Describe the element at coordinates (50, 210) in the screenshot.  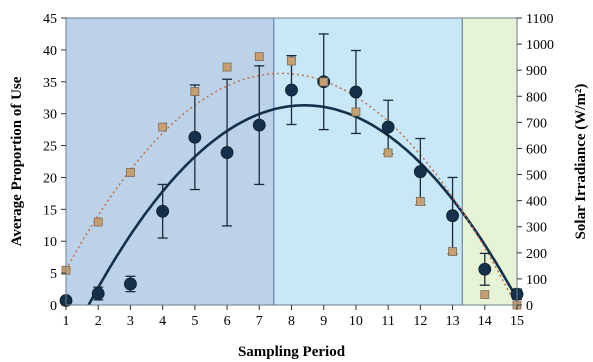
I see `y-tick-label: 15` at that location.